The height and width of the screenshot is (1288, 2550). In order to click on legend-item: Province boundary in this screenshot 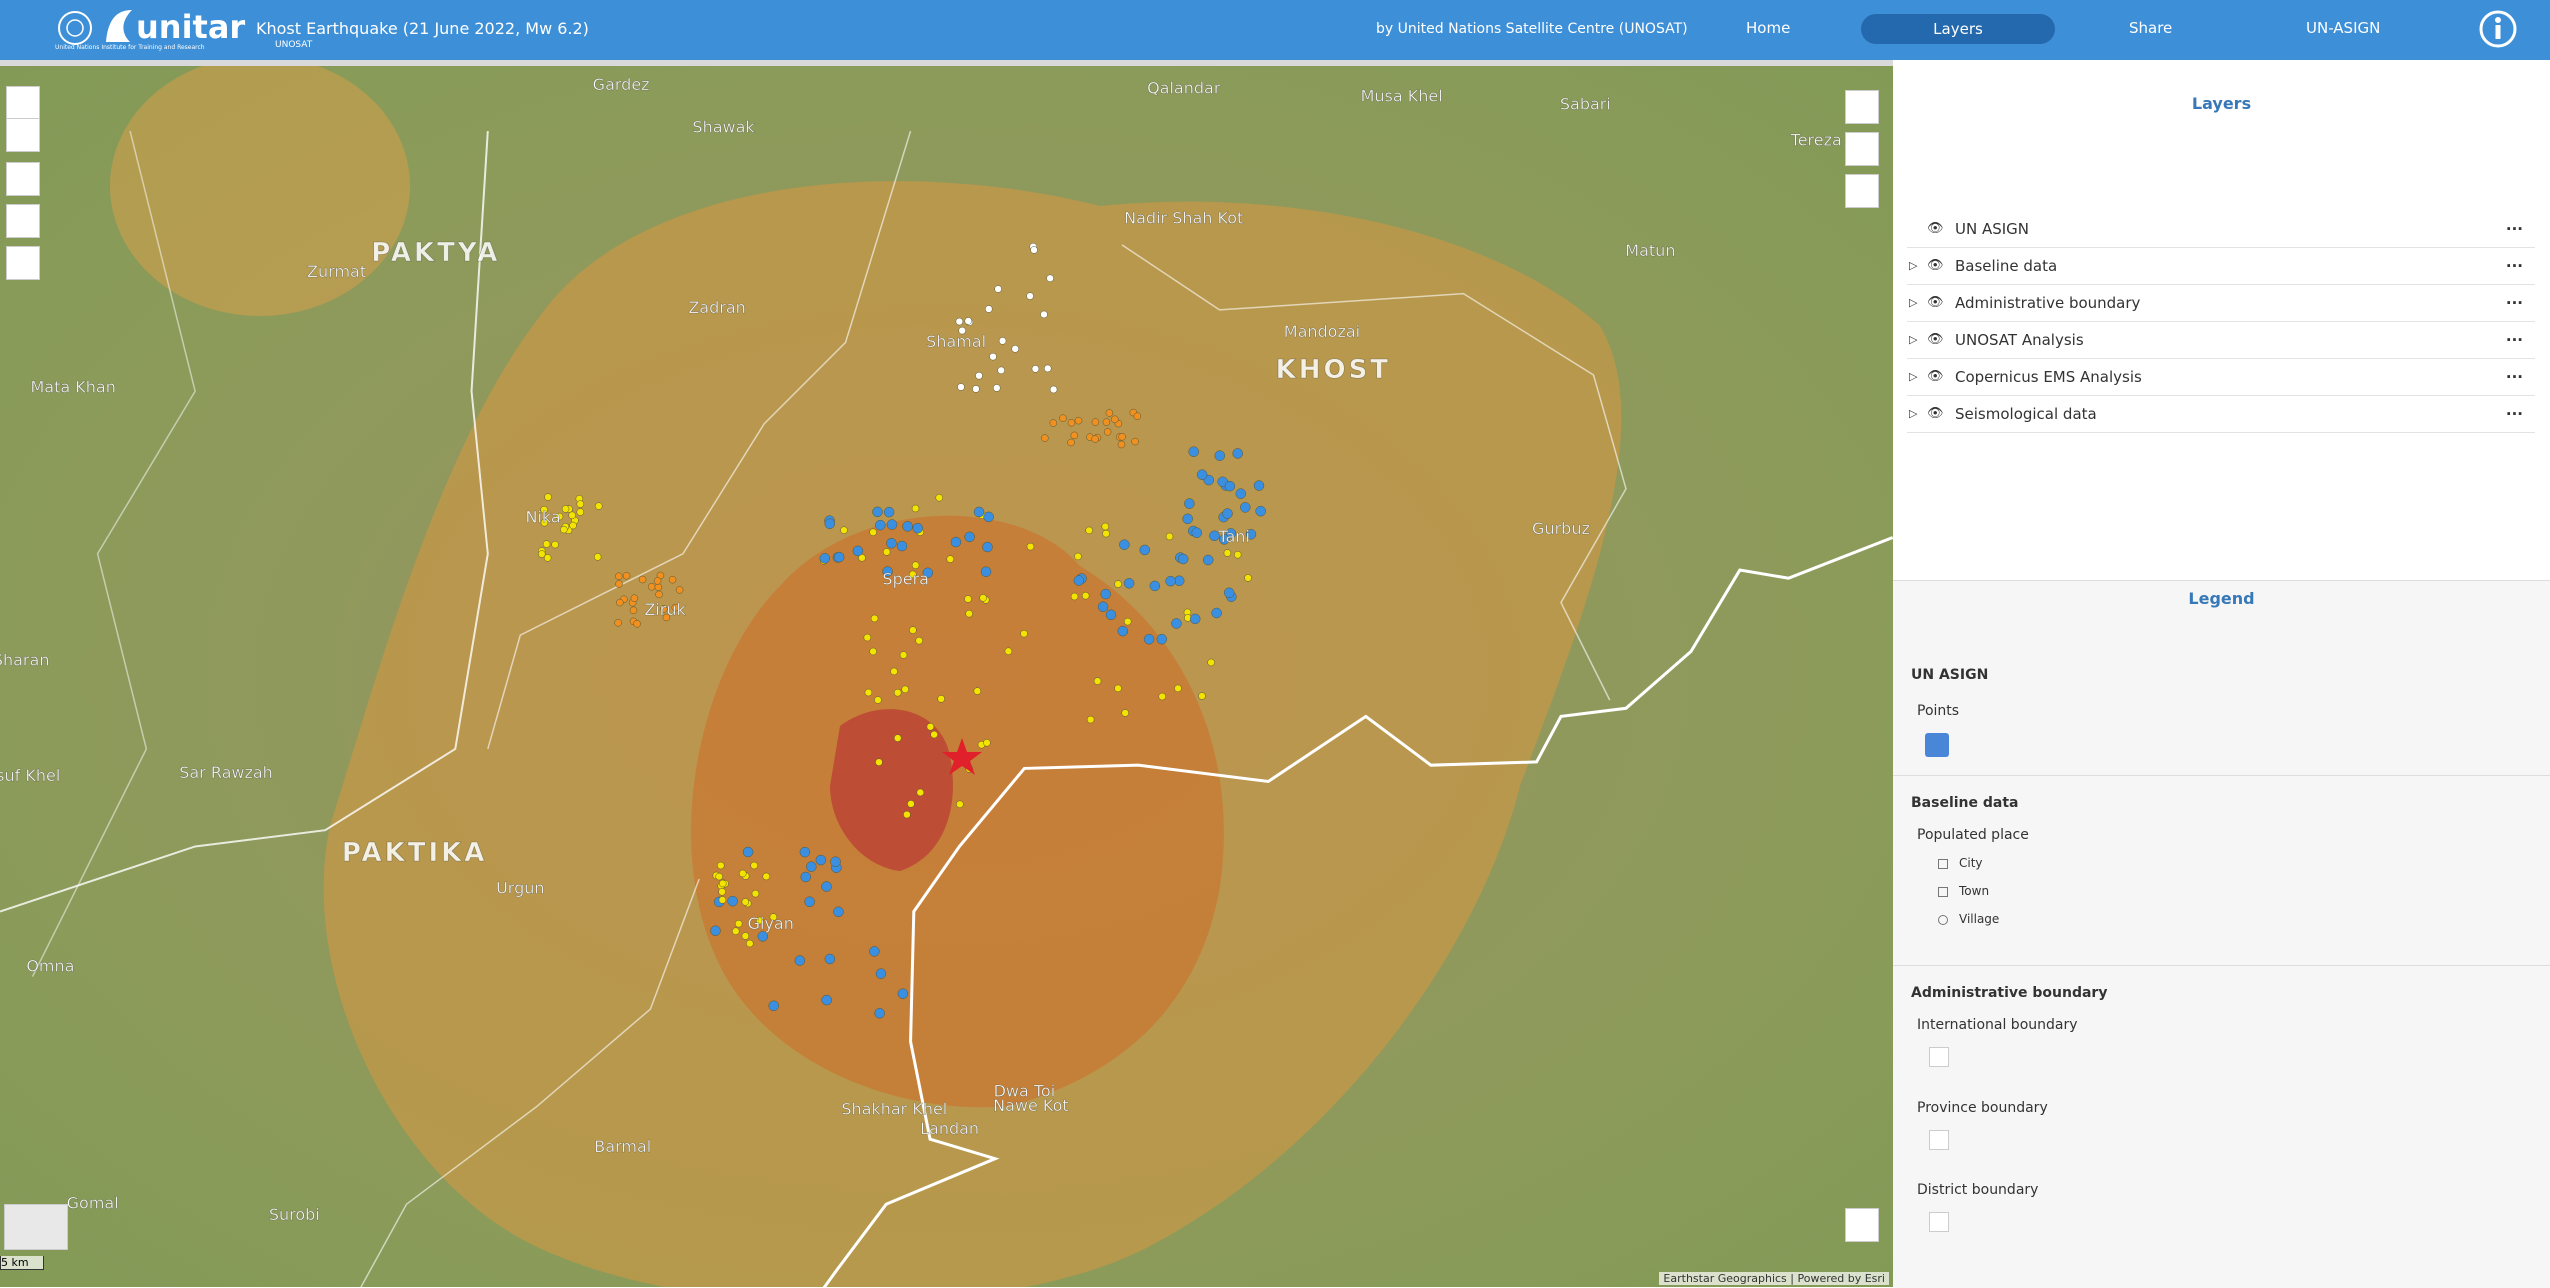, I will do `click(1982, 1108)`.